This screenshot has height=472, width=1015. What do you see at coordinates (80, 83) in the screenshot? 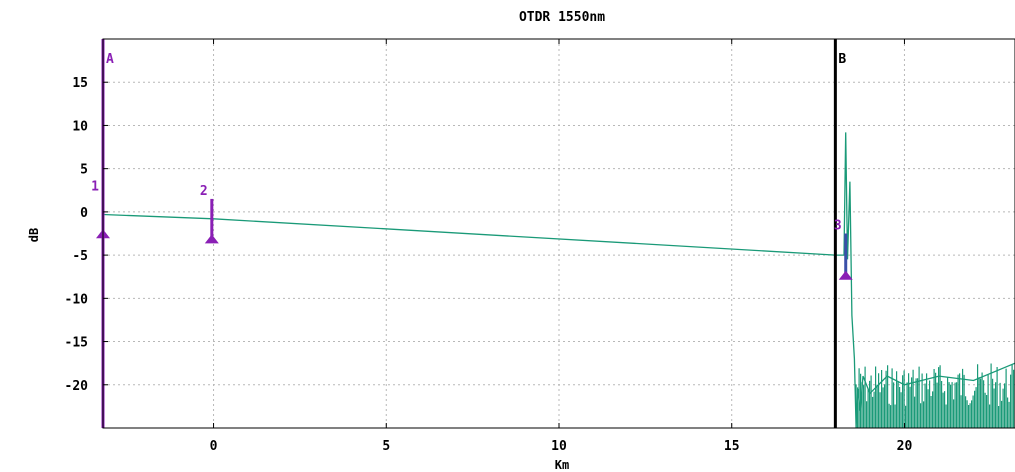
I see `y-tick-label: 15` at bounding box center [80, 83].